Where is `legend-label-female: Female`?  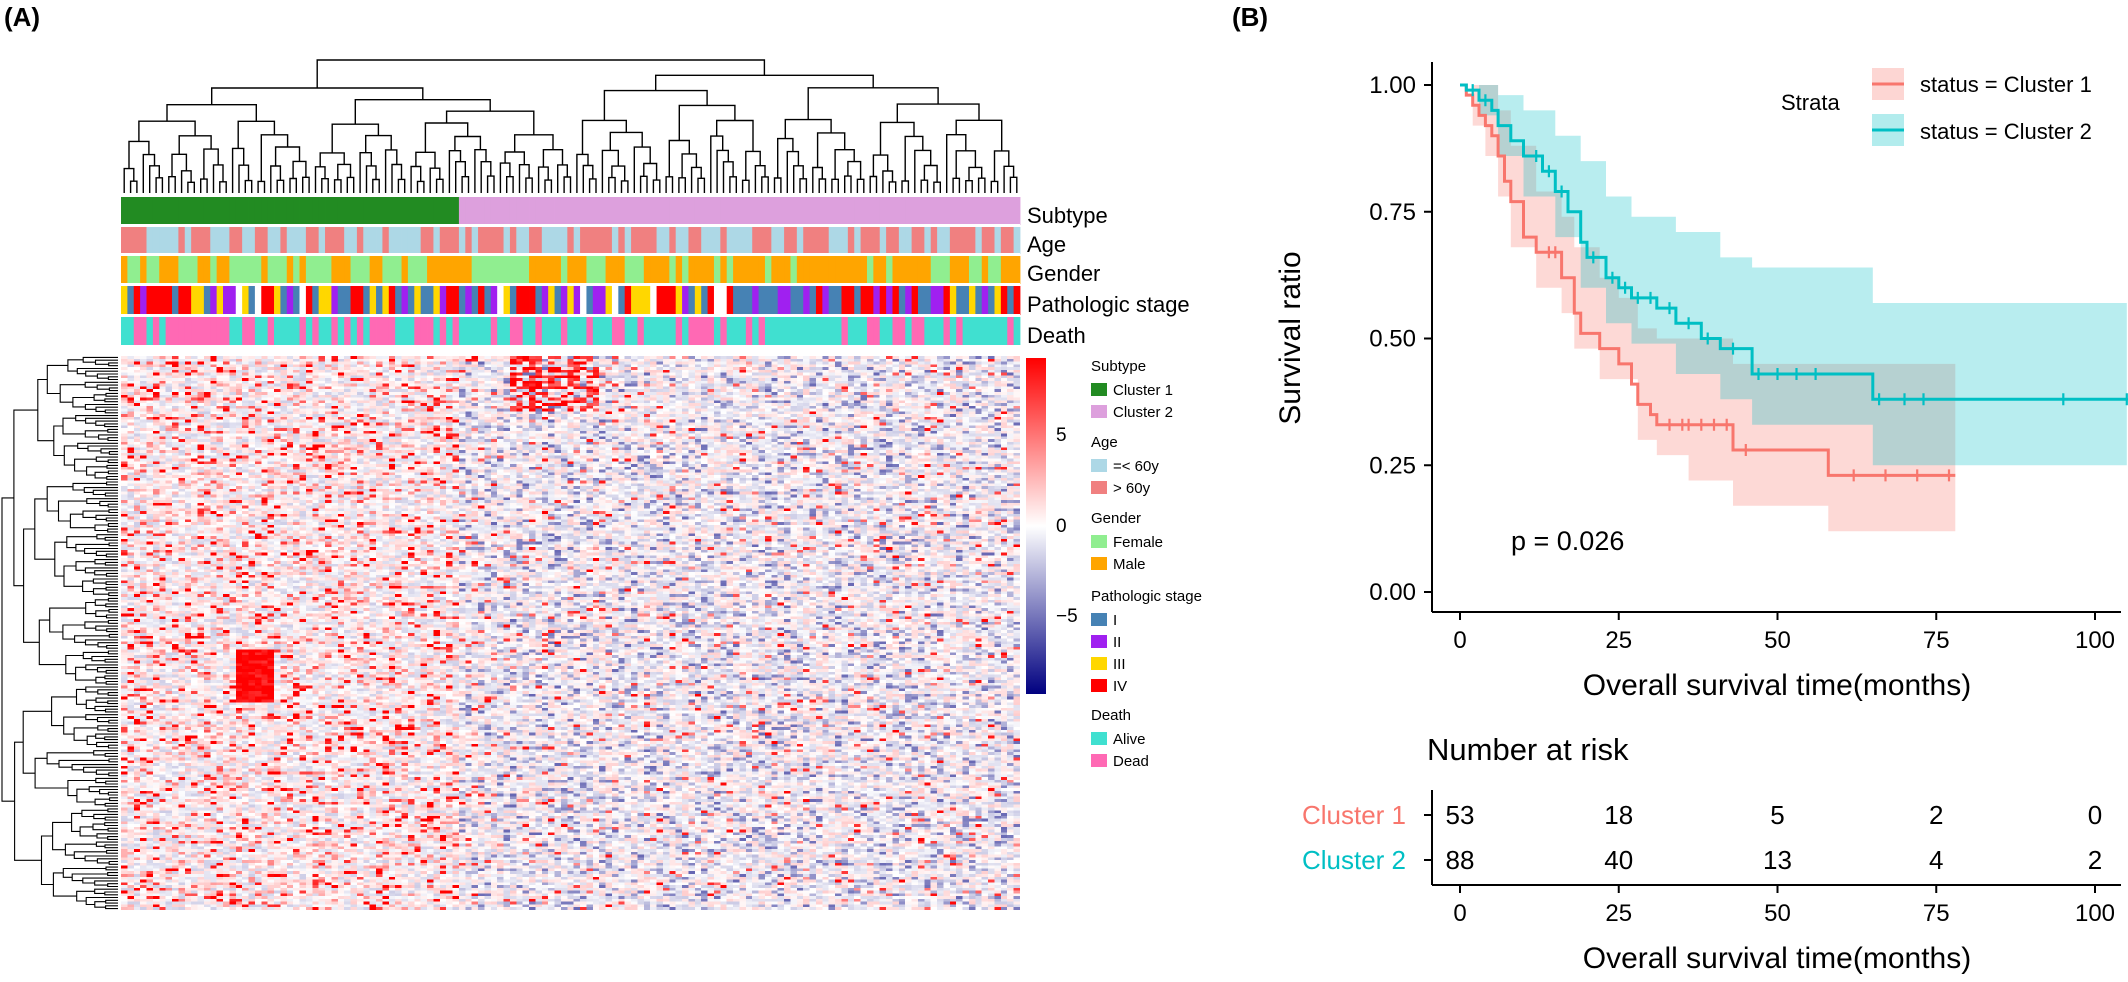 legend-label-female: Female is located at coordinates (1138, 542).